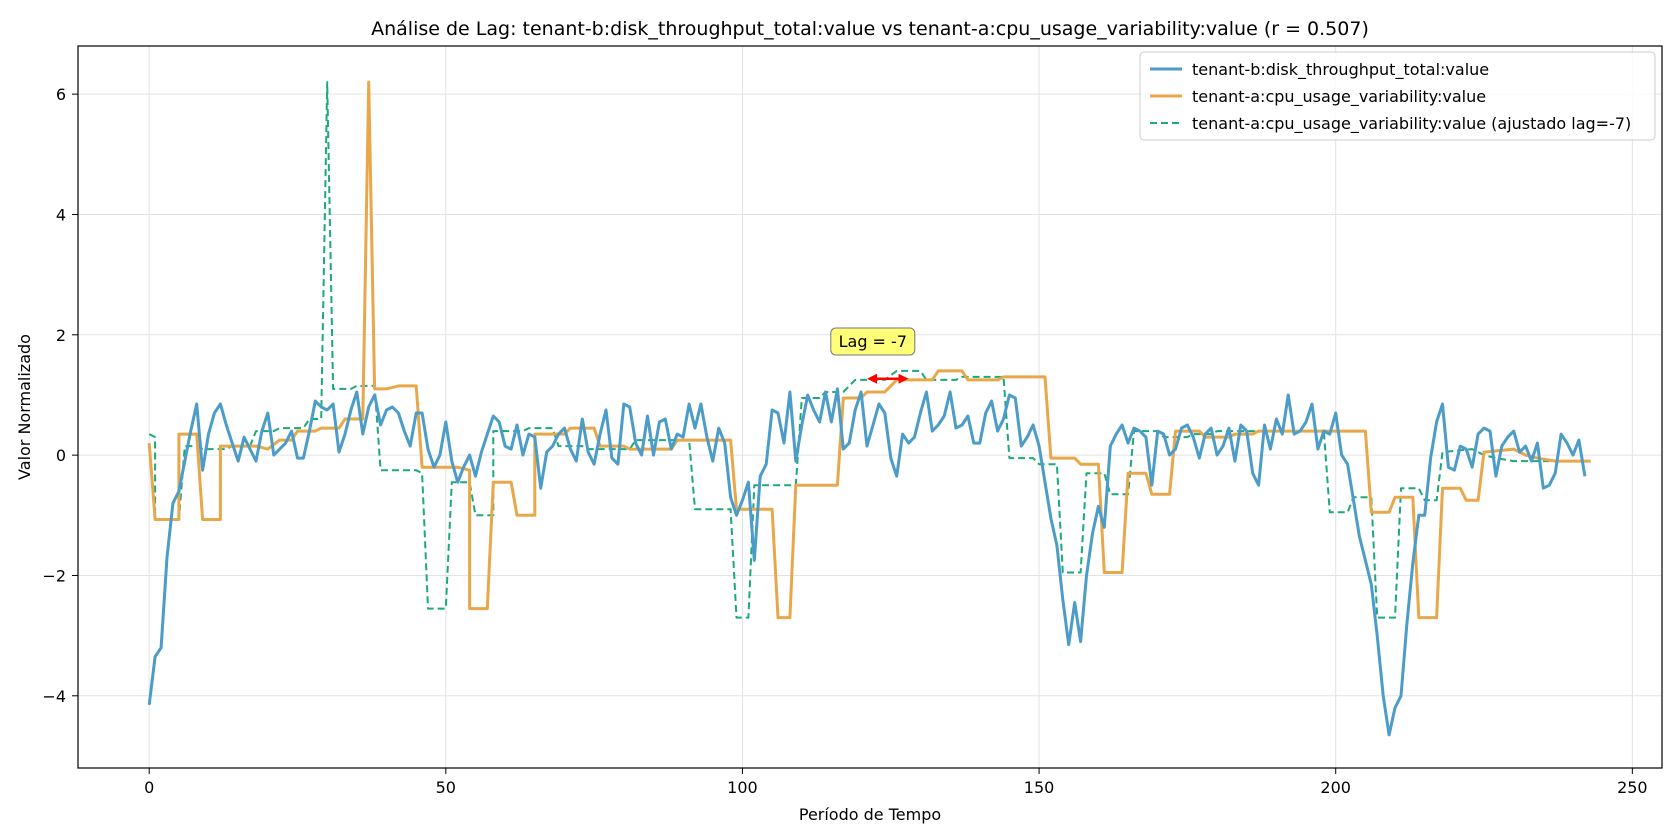 This screenshot has height=840, width=1680. What do you see at coordinates (742, 787) in the screenshot?
I see `x-tick-label: 100` at bounding box center [742, 787].